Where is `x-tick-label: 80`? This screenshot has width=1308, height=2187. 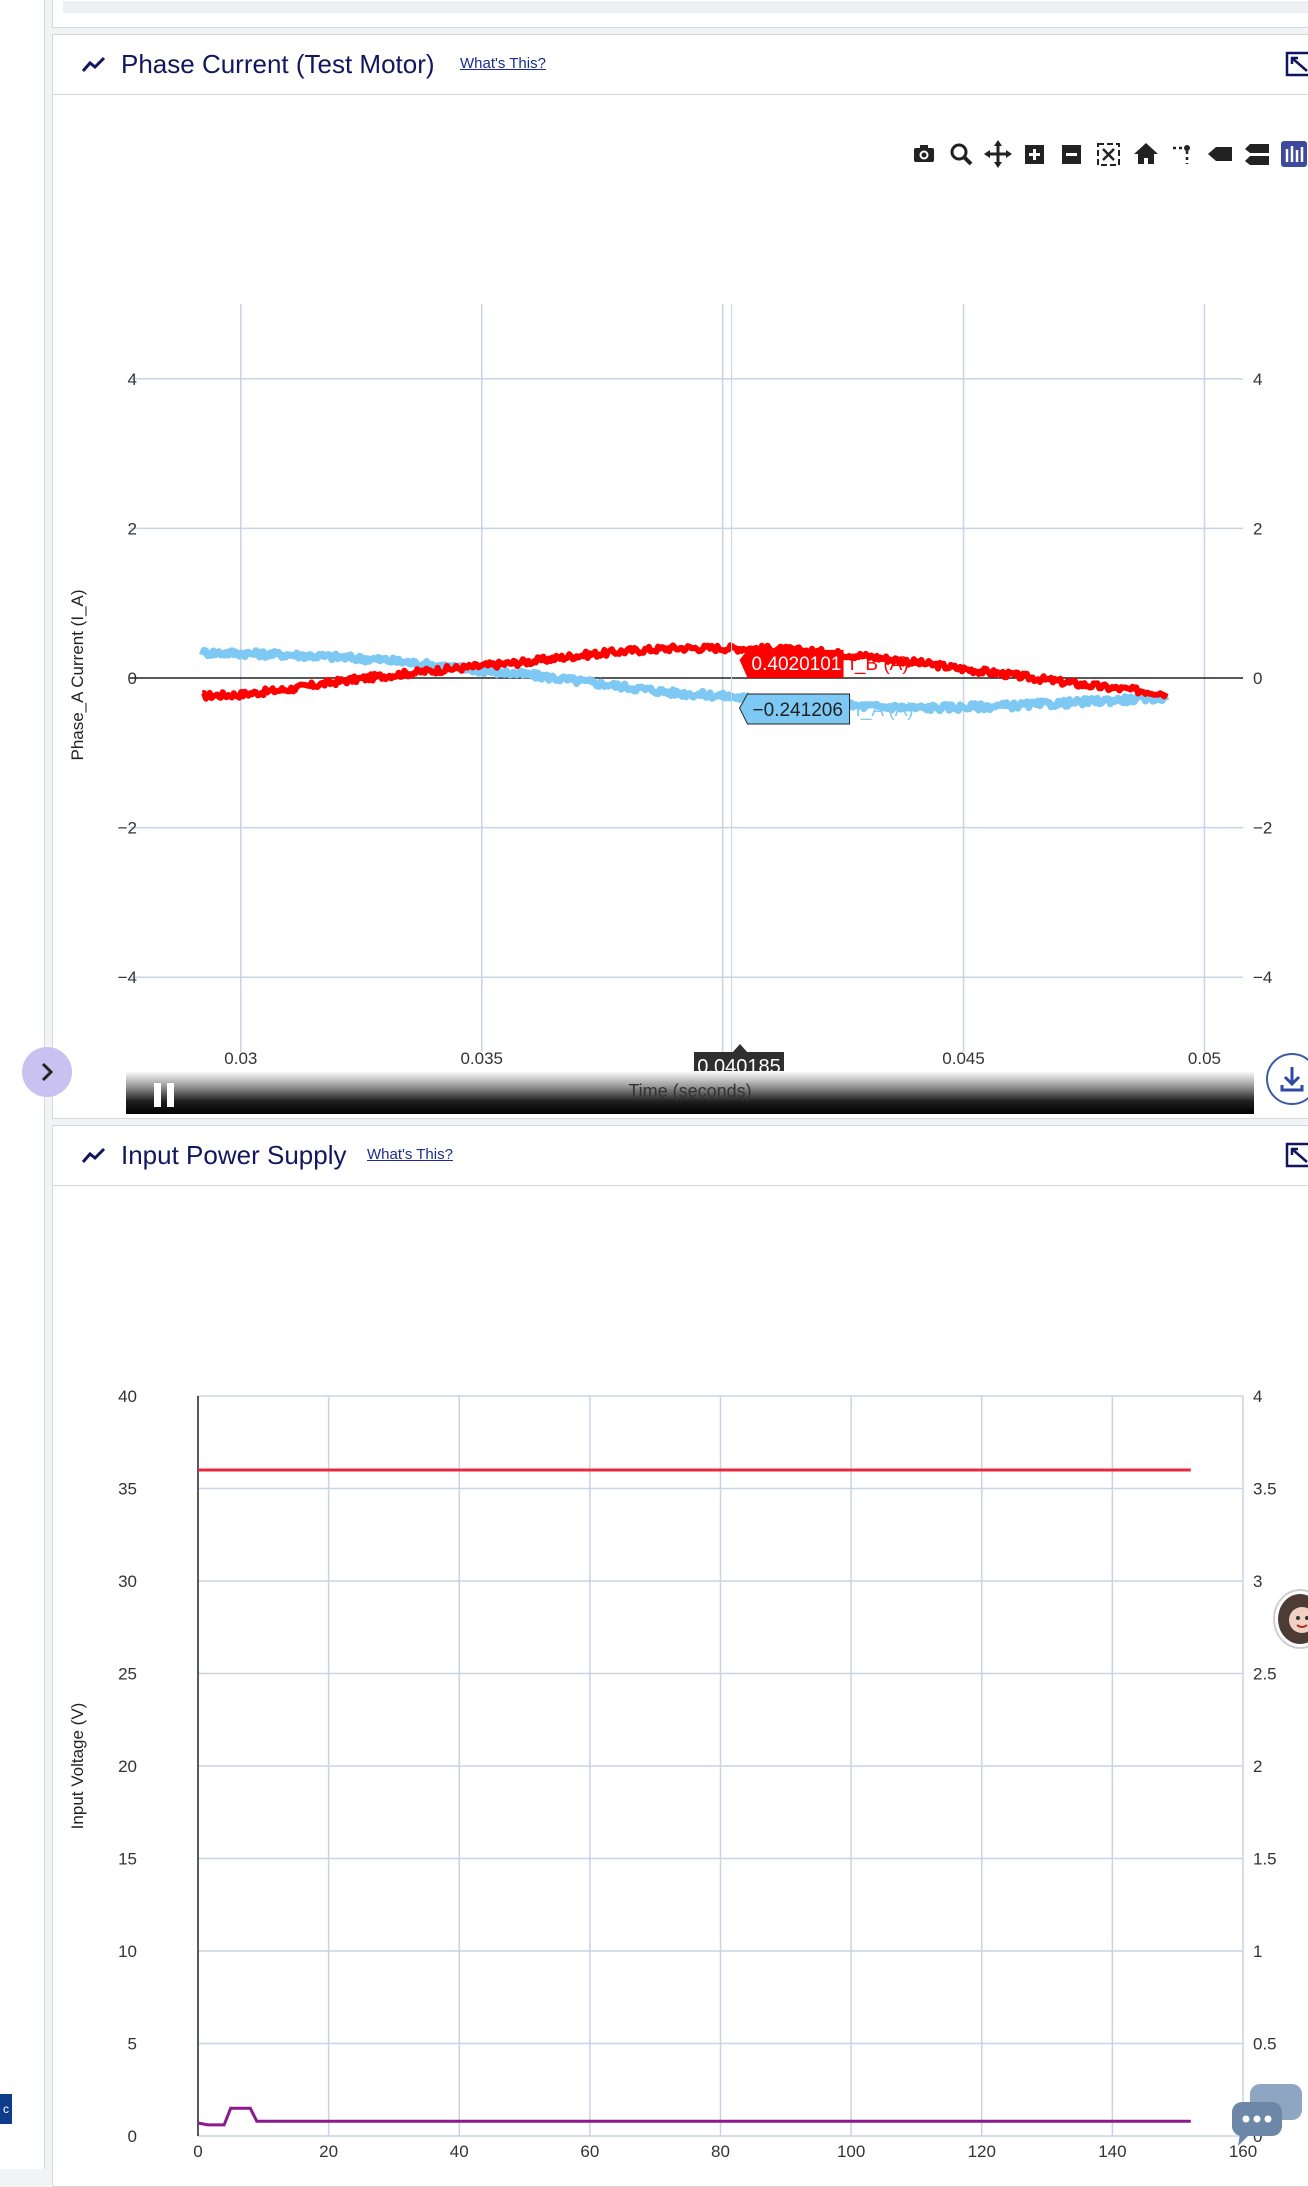 x-tick-label: 80 is located at coordinates (720, 2151).